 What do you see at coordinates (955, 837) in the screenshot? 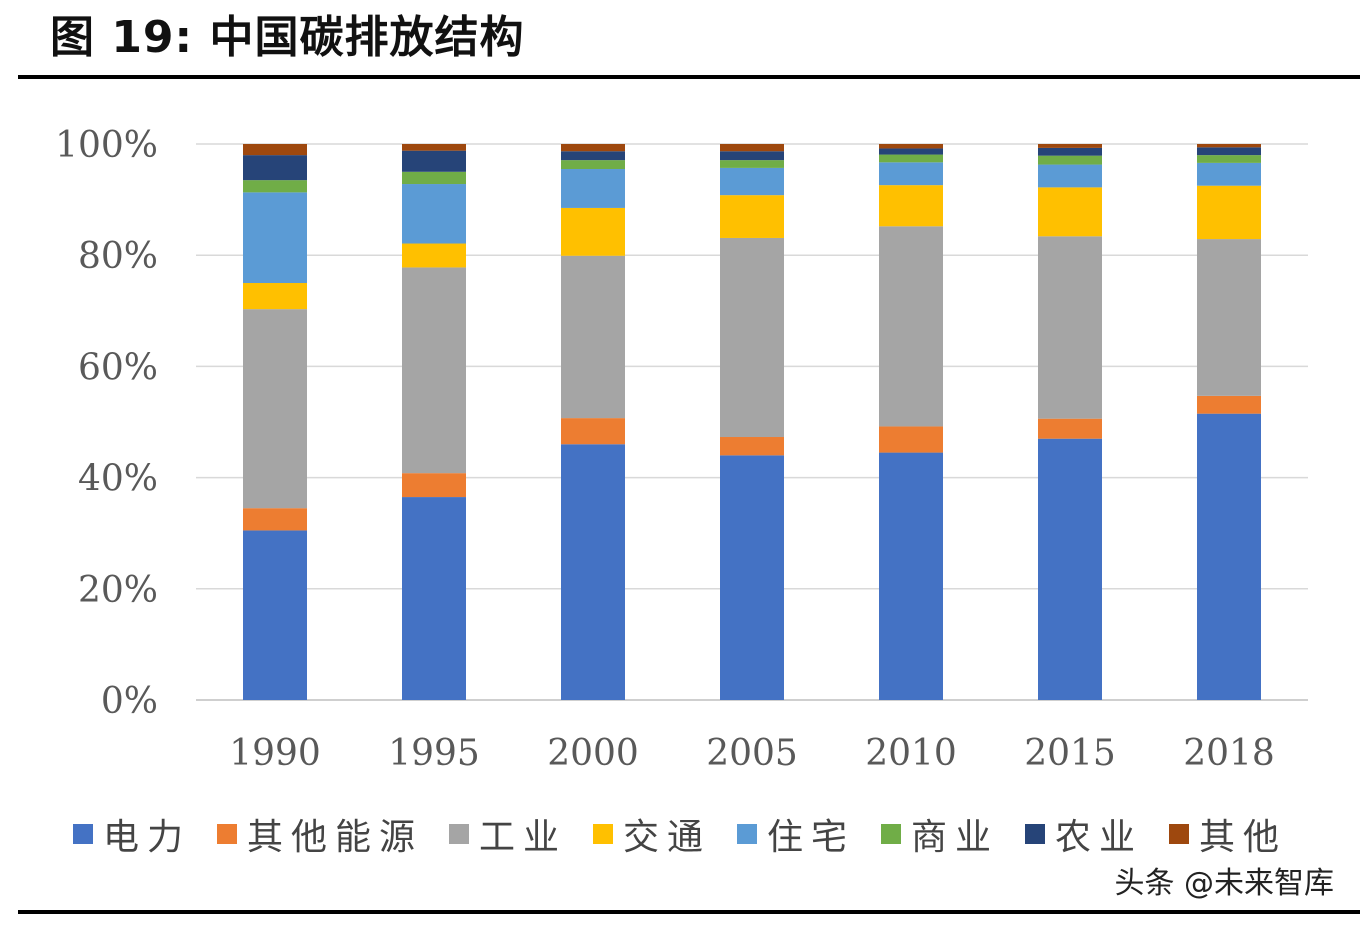
I see `legend-label: 商业` at bounding box center [955, 837].